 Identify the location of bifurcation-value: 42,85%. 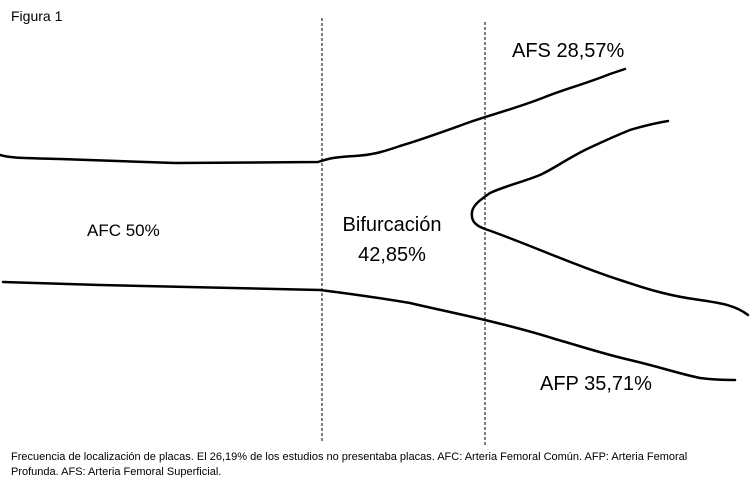
(392, 255).